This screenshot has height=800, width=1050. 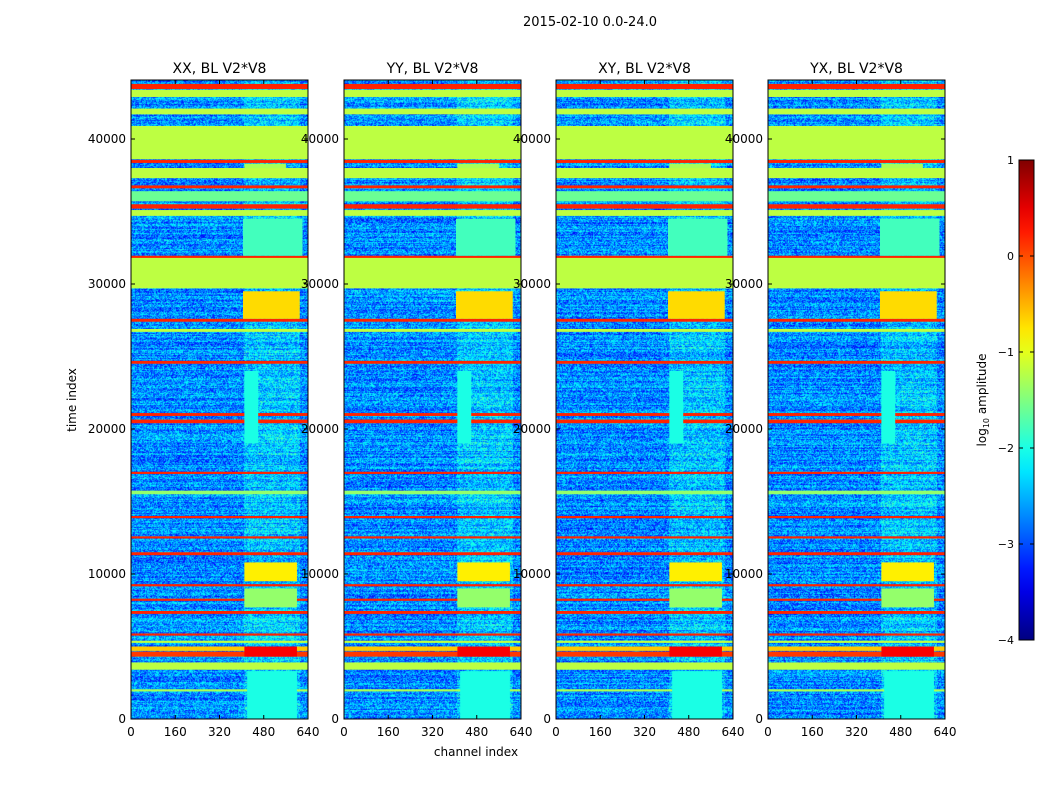 What do you see at coordinates (72, 400) in the screenshot?
I see `y-axis-label: time index` at bounding box center [72, 400].